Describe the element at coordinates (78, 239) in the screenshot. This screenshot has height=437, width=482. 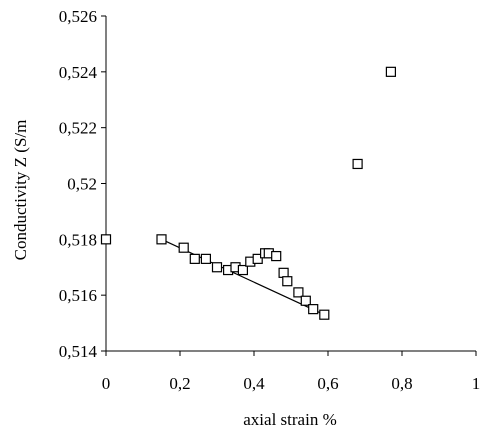
I see `y-tick-label: 0,518` at that location.